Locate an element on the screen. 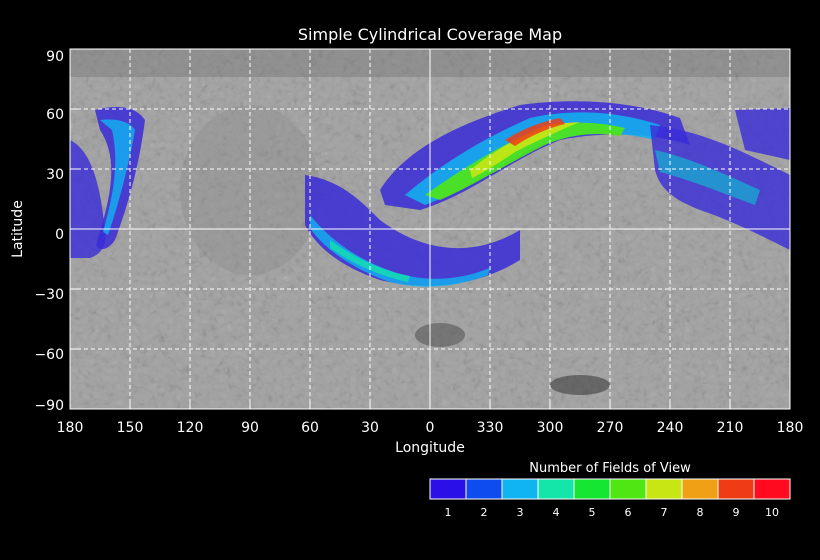  x-tick-label: 90 is located at coordinates (250, 428).